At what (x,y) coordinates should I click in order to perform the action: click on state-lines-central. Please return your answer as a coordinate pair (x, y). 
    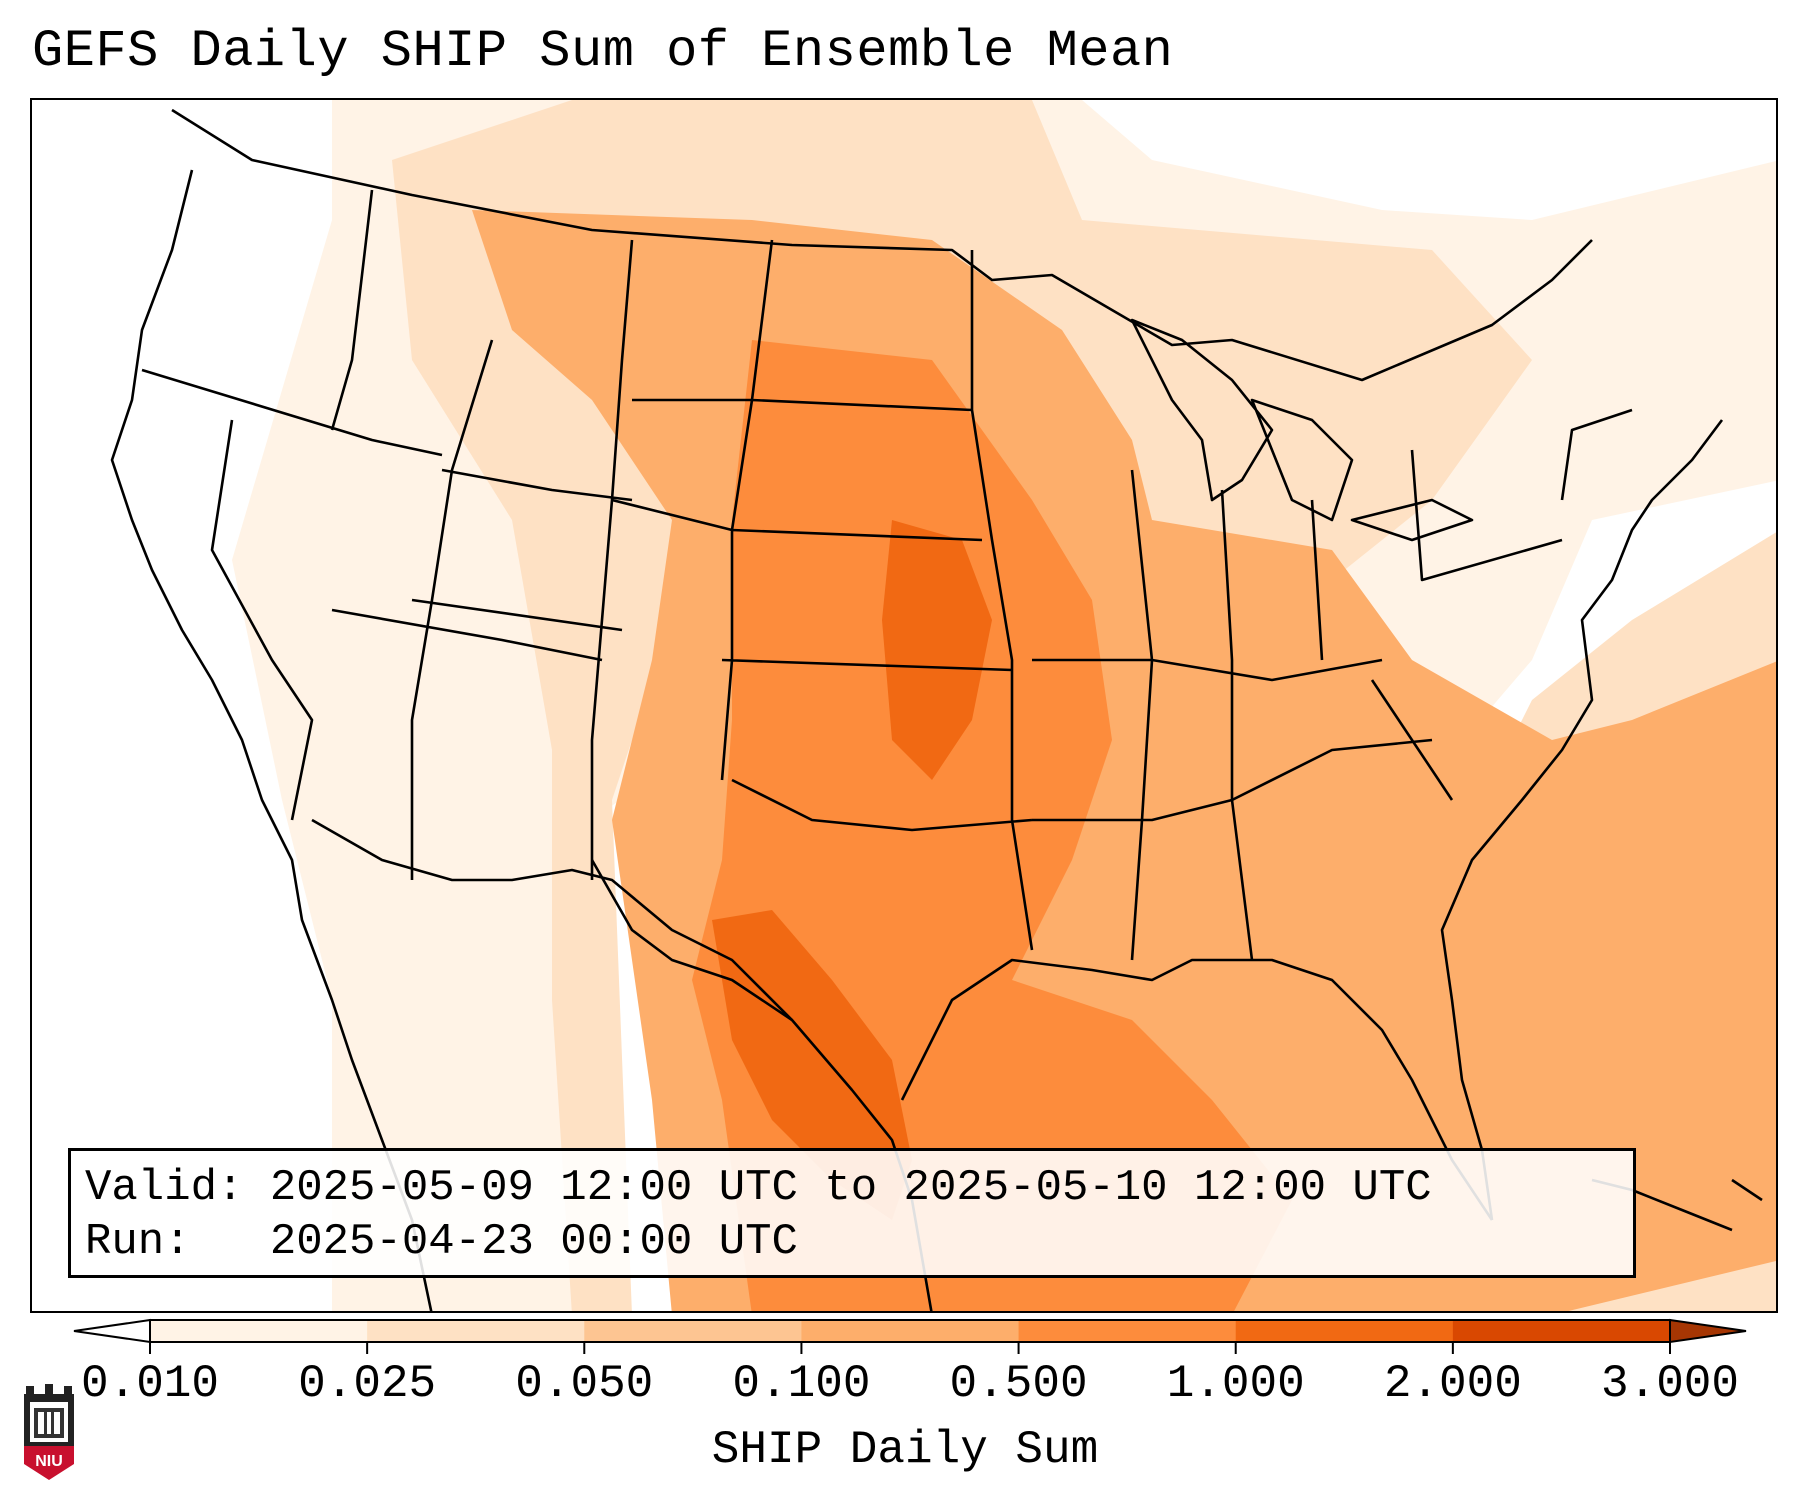
    Looking at the image, I should click on (822, 595).